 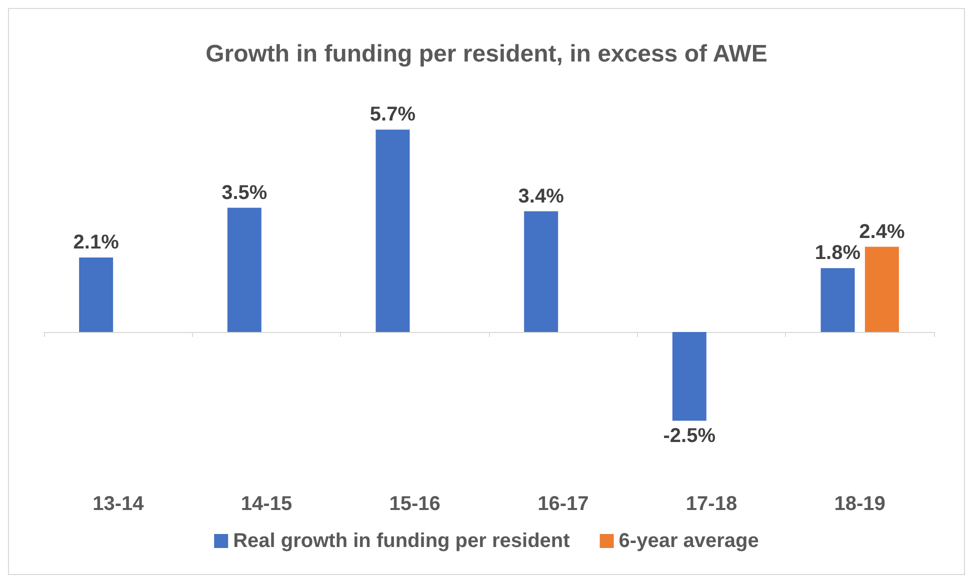 I want to click on data-label: 1.8%, so click(x=837, y=253).